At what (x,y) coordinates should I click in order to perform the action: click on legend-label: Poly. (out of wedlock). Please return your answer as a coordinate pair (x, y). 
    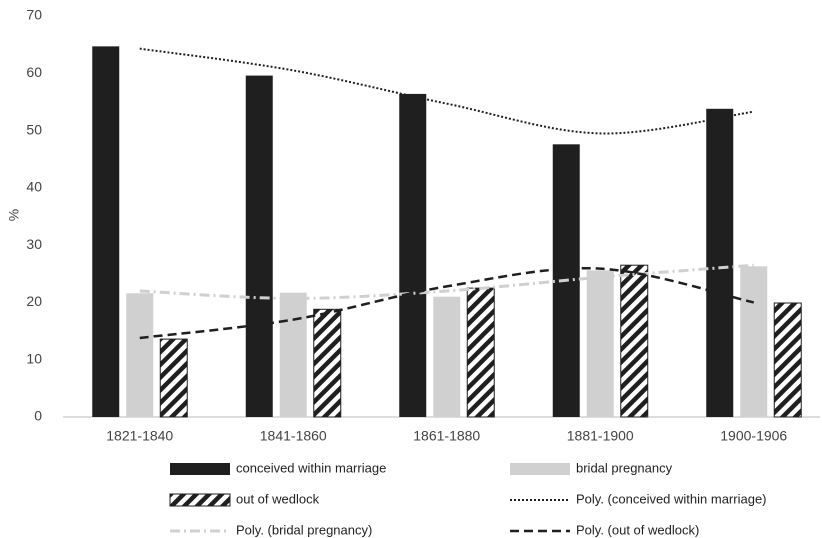
    Looking at the image, I should click on (637, 529).